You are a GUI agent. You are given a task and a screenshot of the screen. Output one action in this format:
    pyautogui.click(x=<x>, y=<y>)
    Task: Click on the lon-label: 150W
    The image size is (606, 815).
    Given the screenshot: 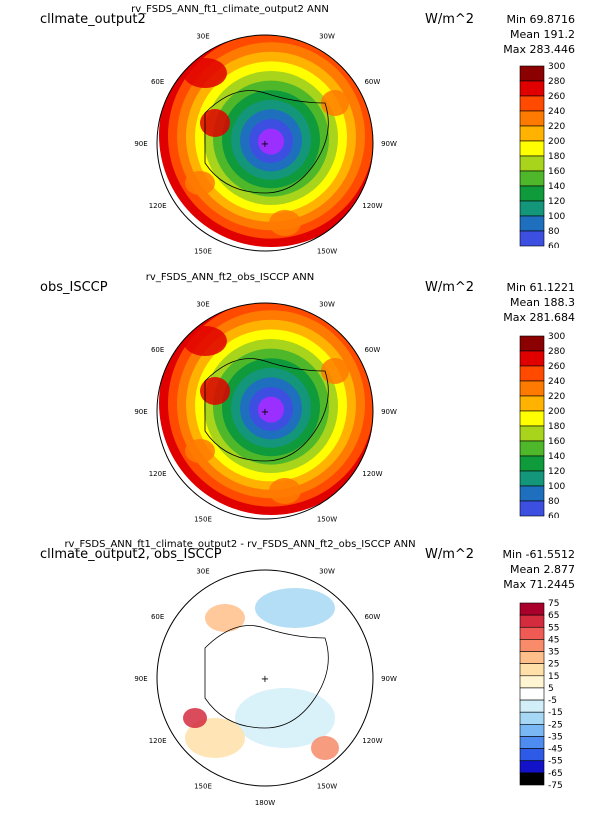 What is the action you would take?
    pyautogui.click(x=327, y=786)
    